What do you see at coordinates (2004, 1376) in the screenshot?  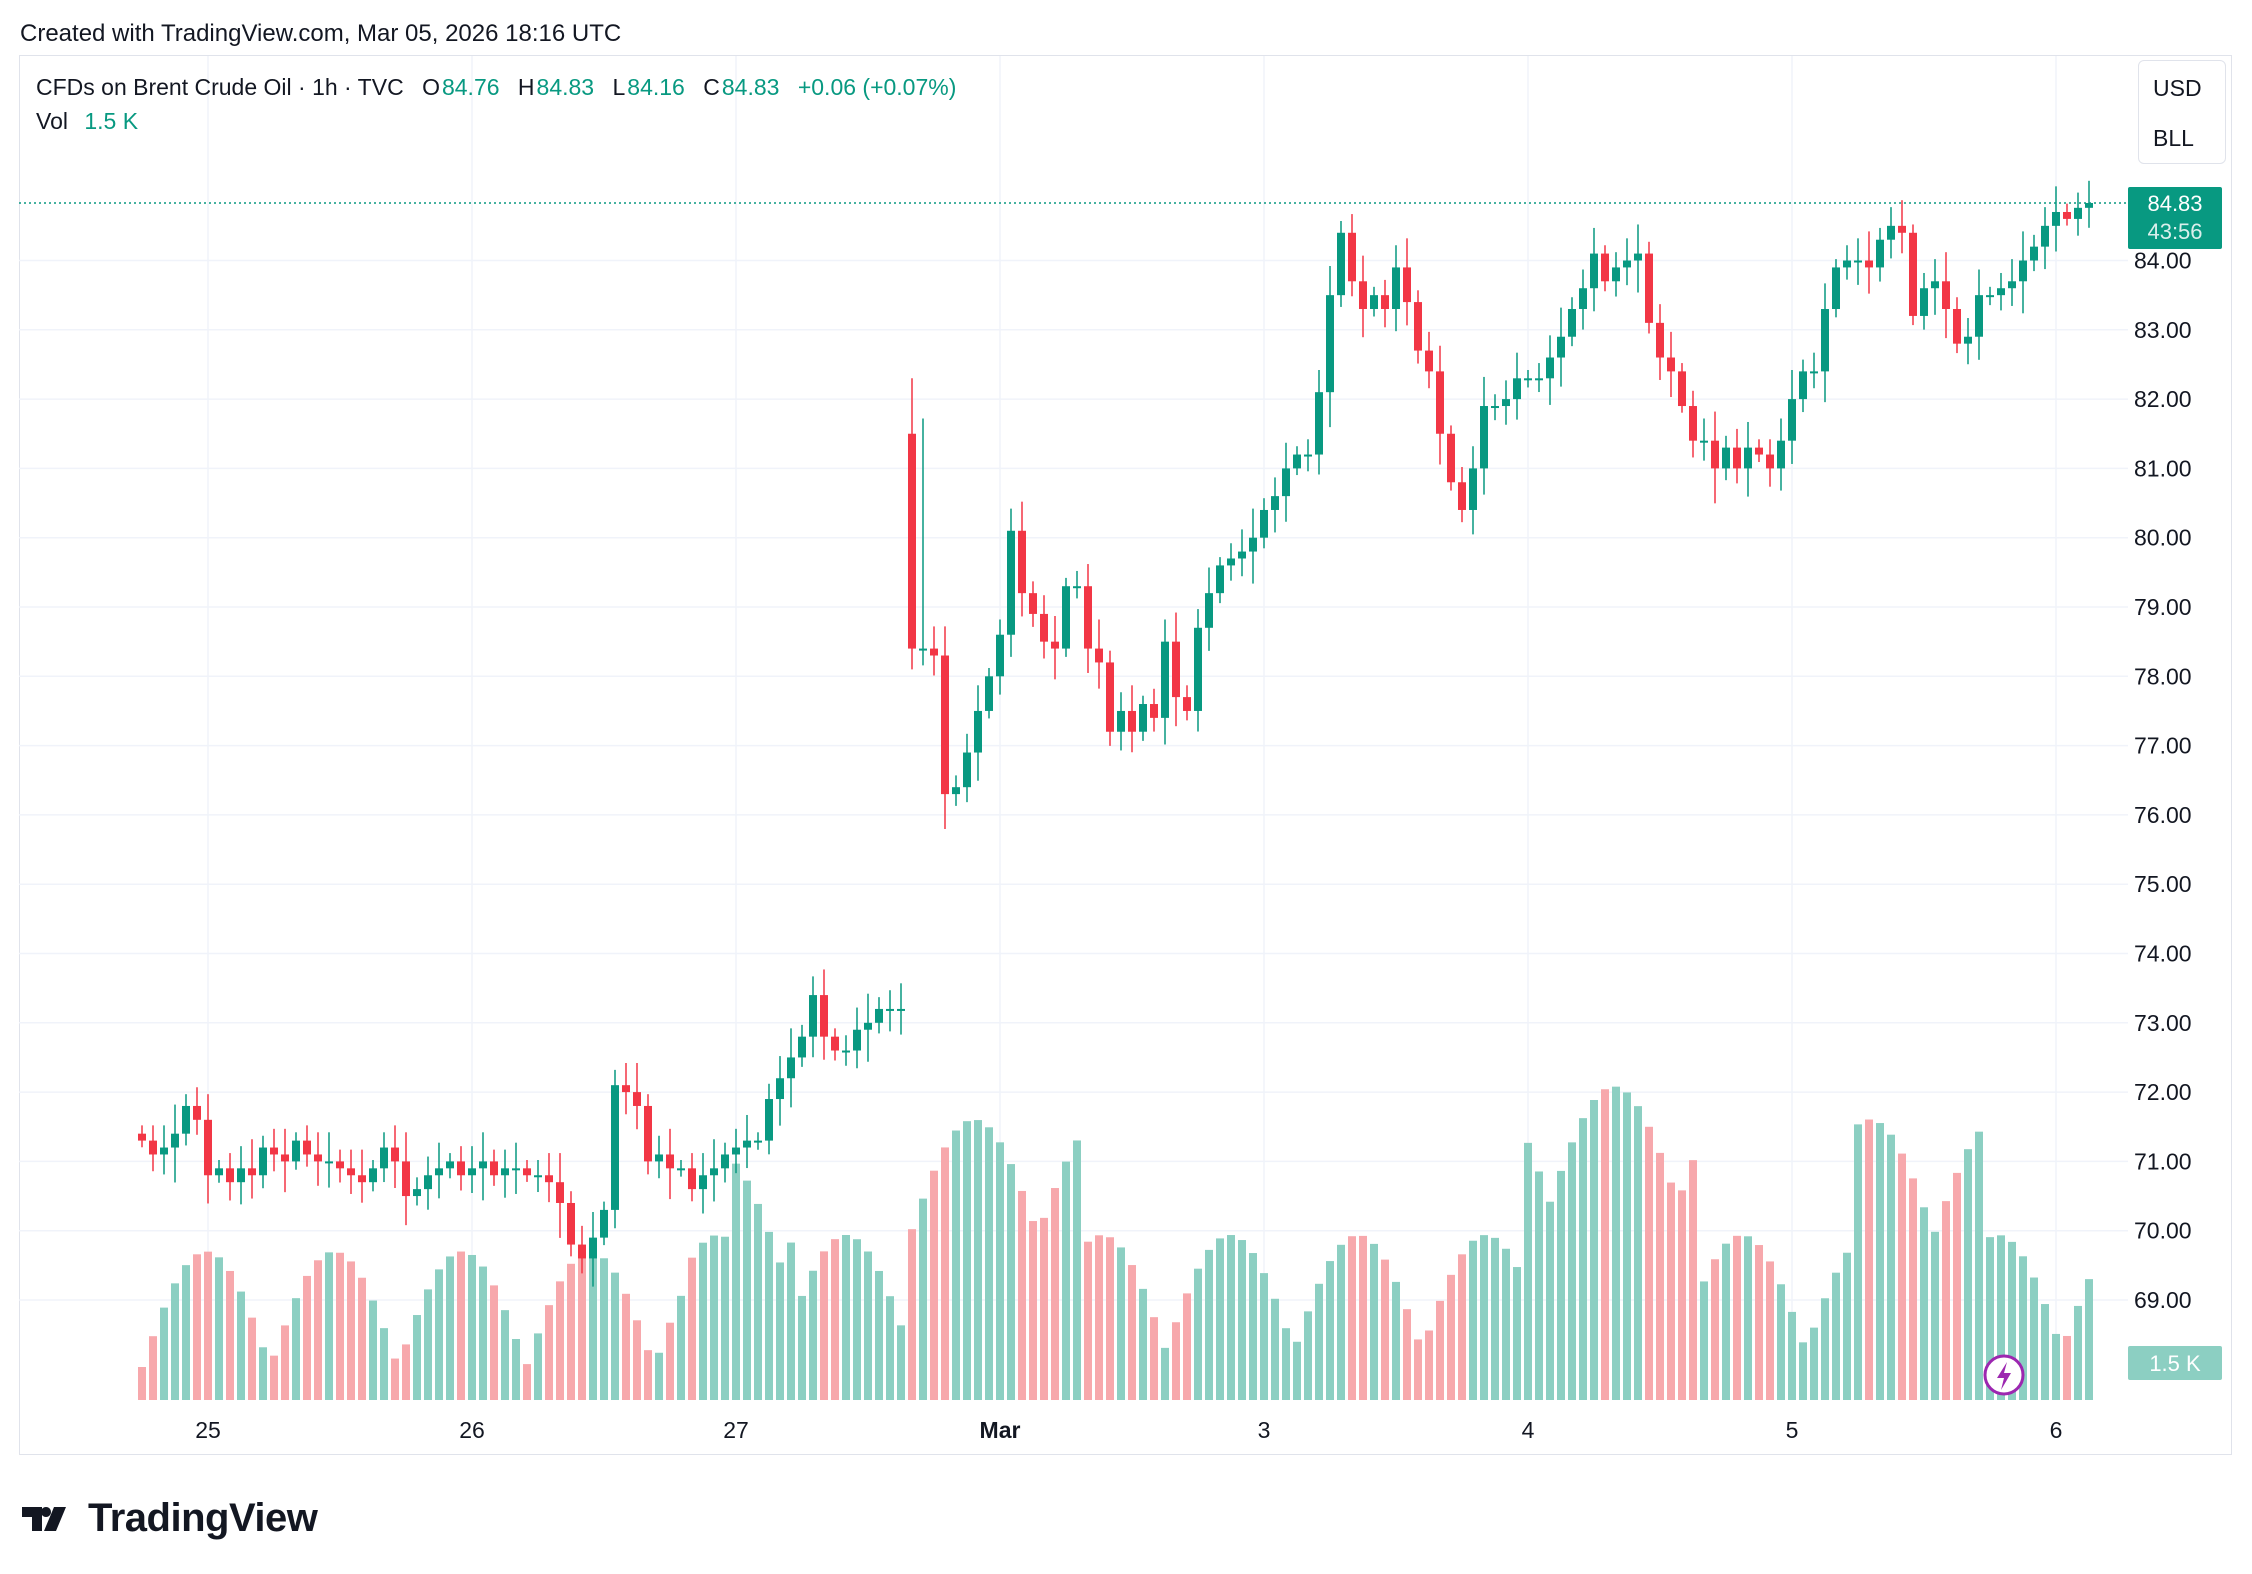 I see `lightning-bolt-icon` at bounding box center [2004, 1376].